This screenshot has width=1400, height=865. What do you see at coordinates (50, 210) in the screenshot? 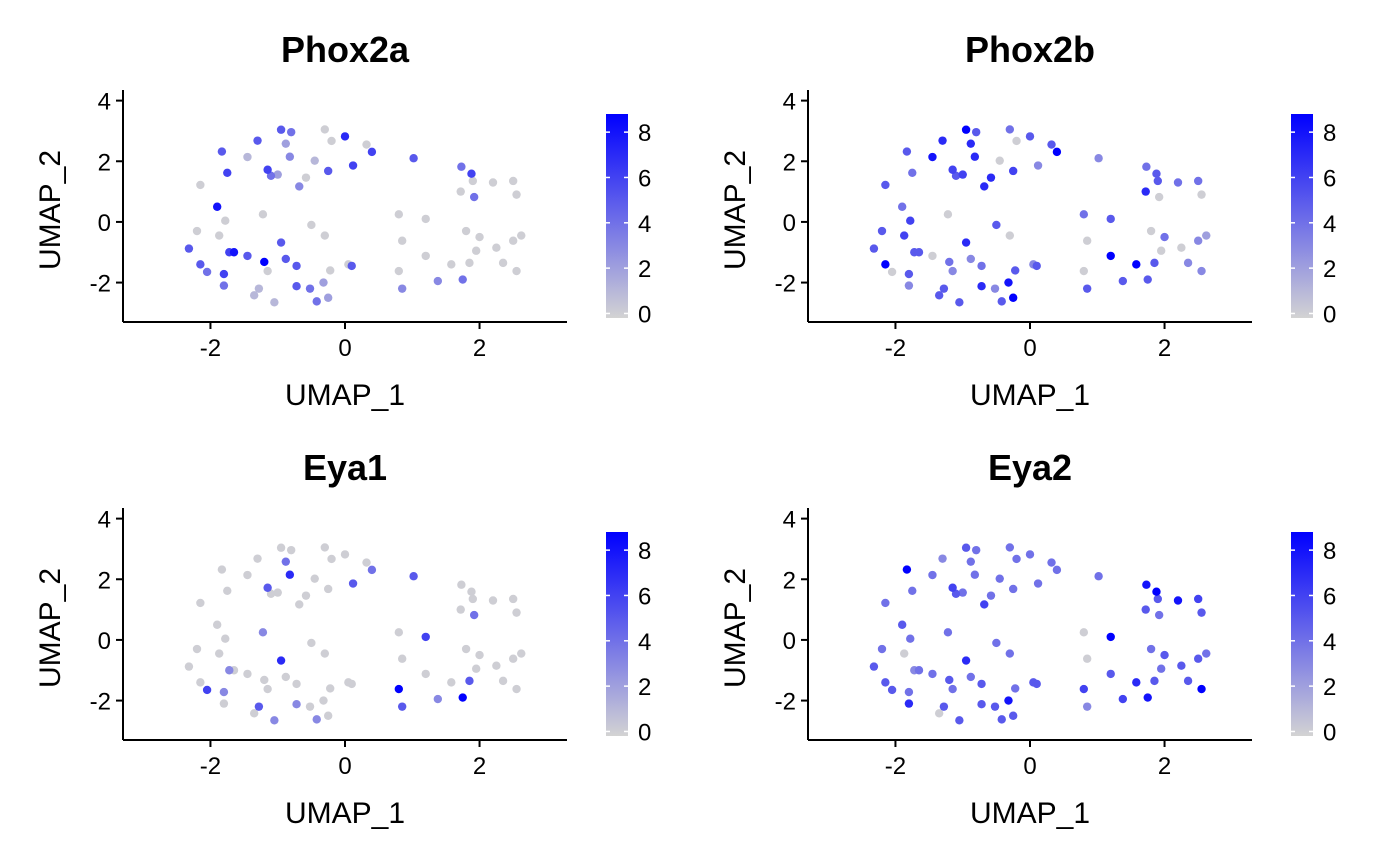
I see `y-axis-label: UMAP_2` at bounding box center [50, 210].